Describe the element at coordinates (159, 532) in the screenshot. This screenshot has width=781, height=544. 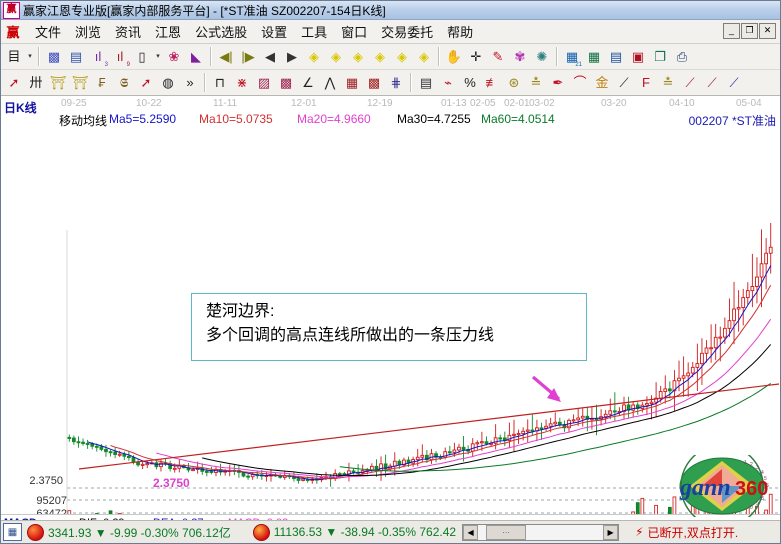
I see `index1-percent: -0.30%` at that location.